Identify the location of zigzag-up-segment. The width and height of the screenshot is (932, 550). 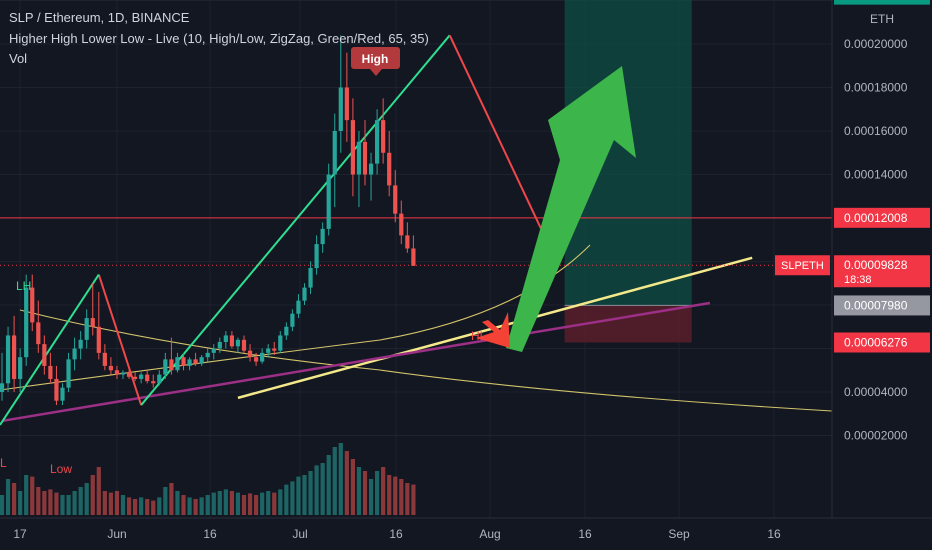
(50, 350).